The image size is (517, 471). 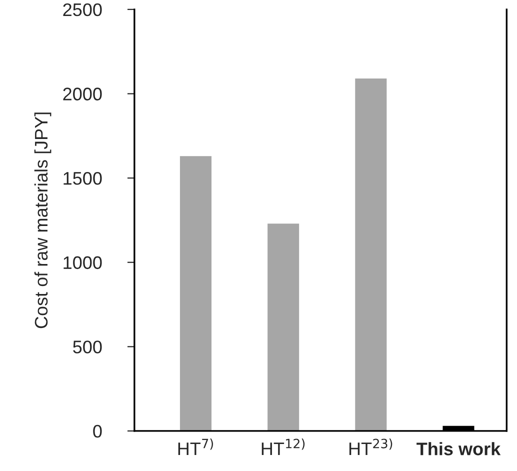 I want to click on x-tick-label: This work, so click(x=458, y=449).